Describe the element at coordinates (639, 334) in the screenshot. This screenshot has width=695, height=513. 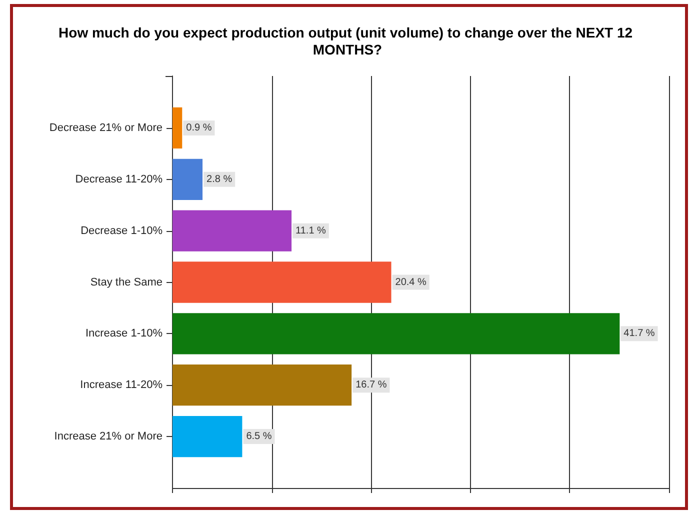
I see `data-label: 41.7 %` at that location.